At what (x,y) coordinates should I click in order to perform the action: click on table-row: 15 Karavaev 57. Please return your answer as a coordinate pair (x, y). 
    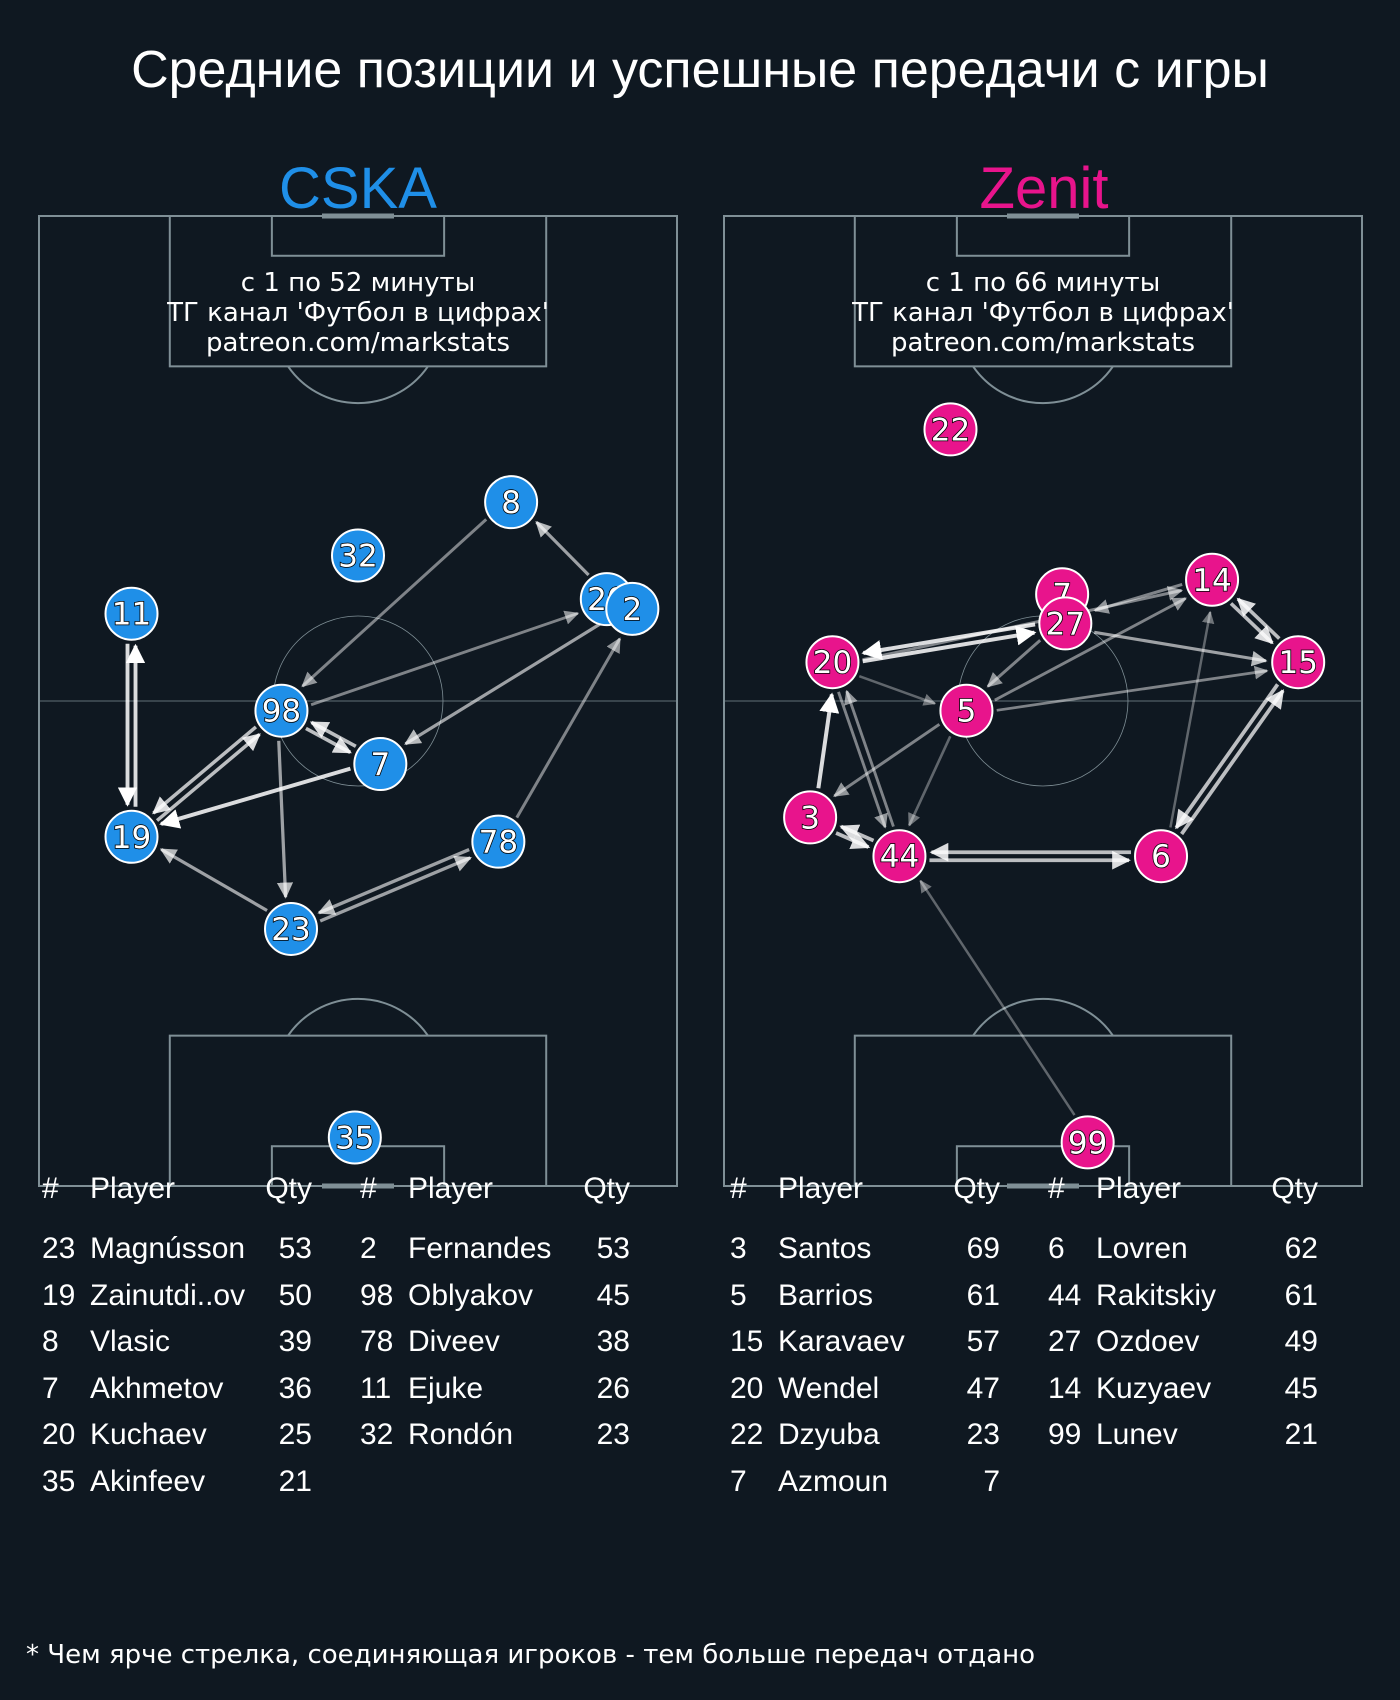
    Looking at the image, I should click on (865, 1348).